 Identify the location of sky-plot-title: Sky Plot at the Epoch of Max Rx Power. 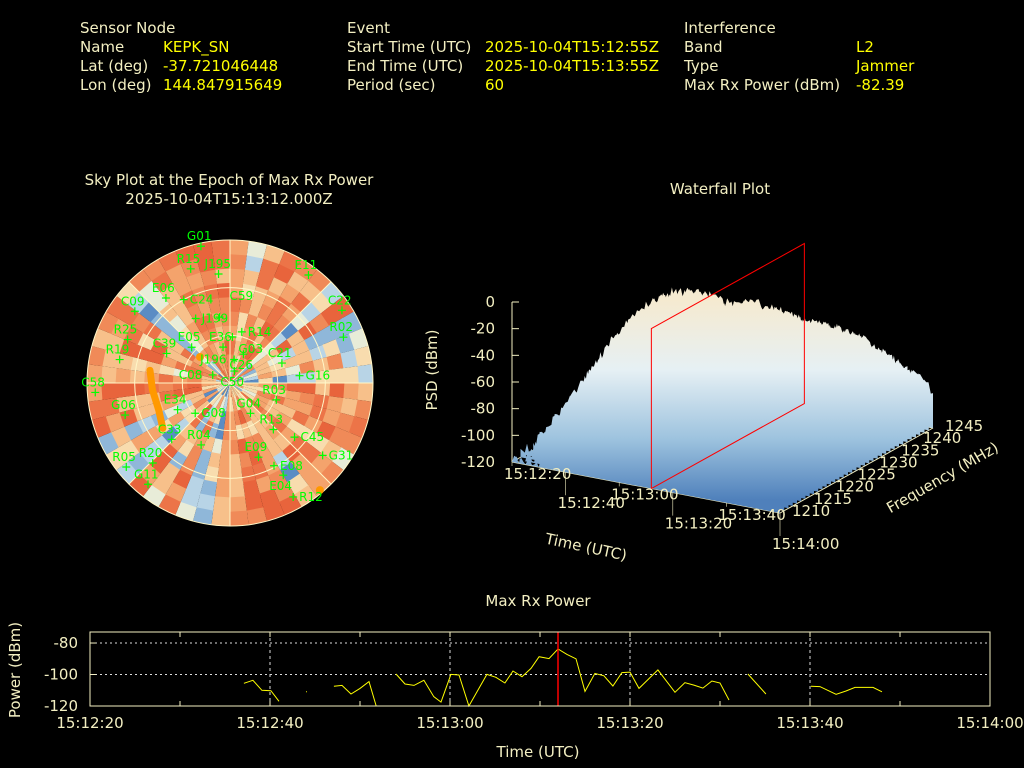
(229, 180).